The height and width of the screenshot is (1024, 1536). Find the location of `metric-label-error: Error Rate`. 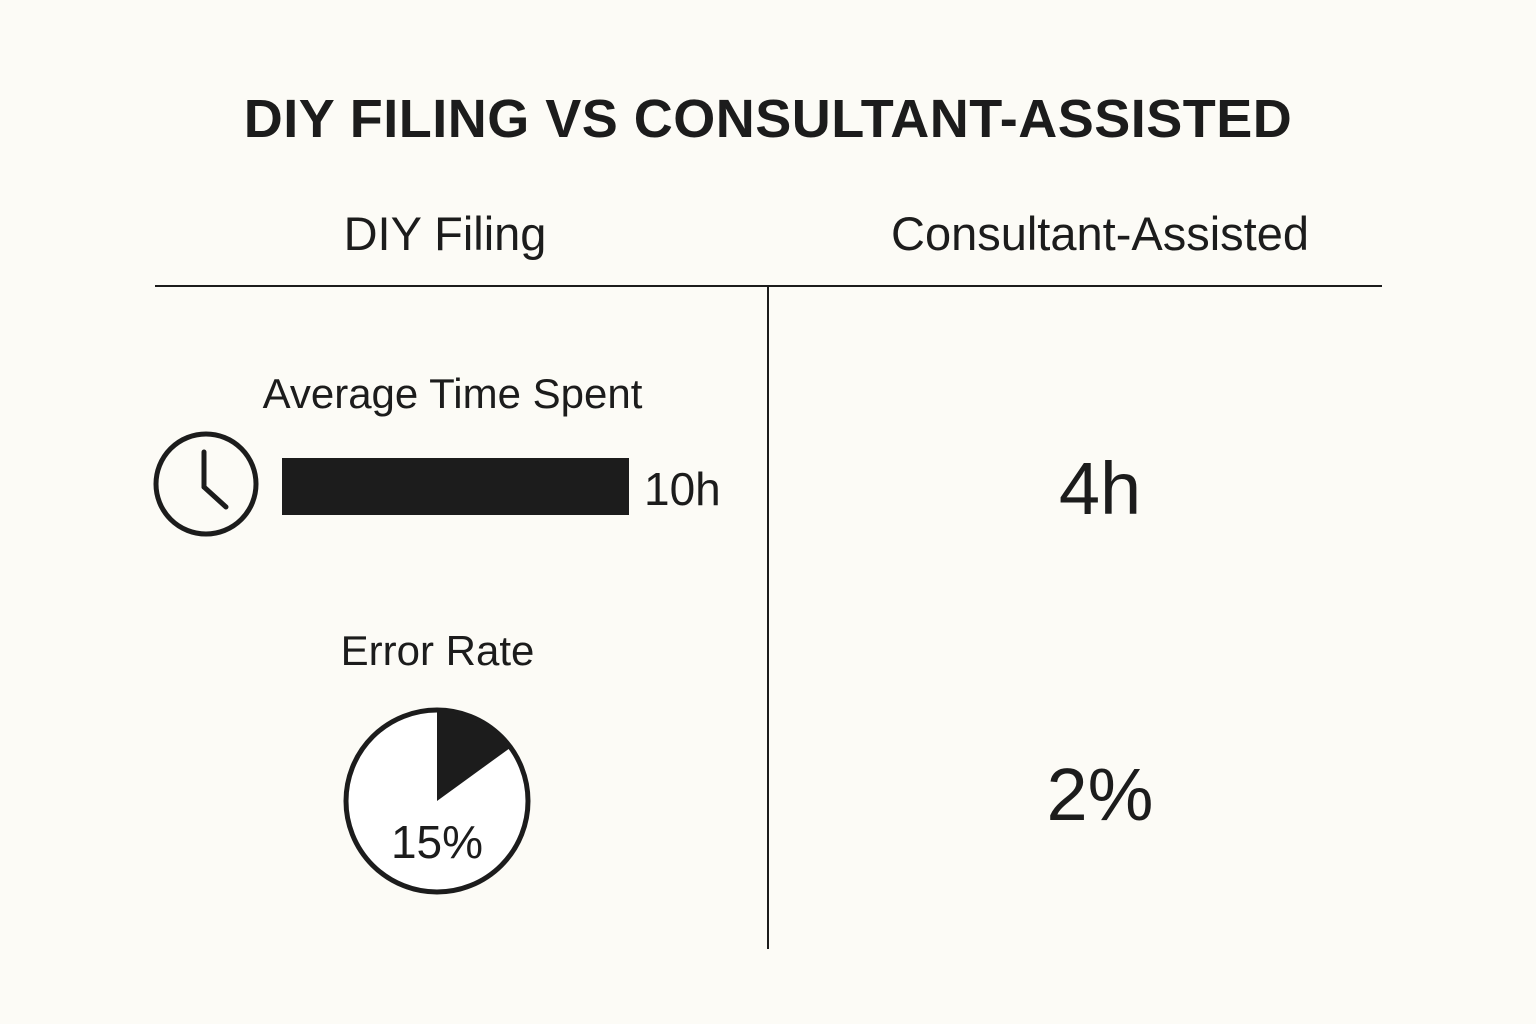

metric-label-error: Error Rate is located at coordinates (437, 650).